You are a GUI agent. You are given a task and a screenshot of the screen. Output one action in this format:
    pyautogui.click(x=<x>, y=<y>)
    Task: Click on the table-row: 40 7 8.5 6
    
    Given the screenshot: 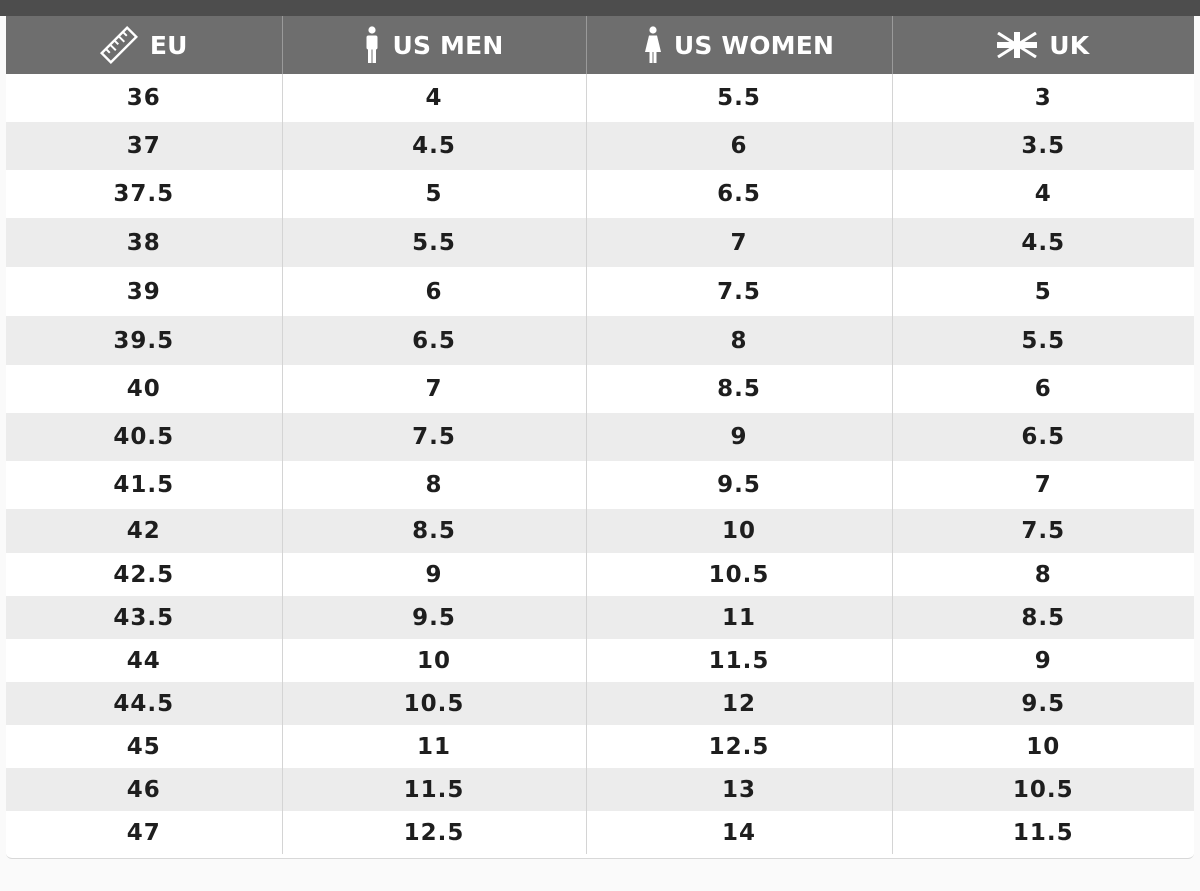 What is the action you would take?
    pyautogui.click(x=600, y=389)
    